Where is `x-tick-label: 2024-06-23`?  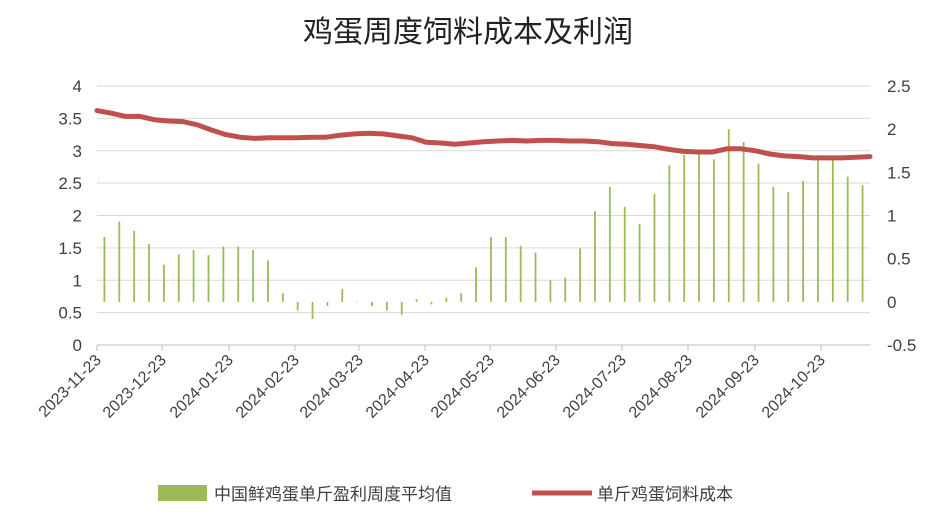
x-tick-label: 2024-06-23 is located at coordinates (529, 387).